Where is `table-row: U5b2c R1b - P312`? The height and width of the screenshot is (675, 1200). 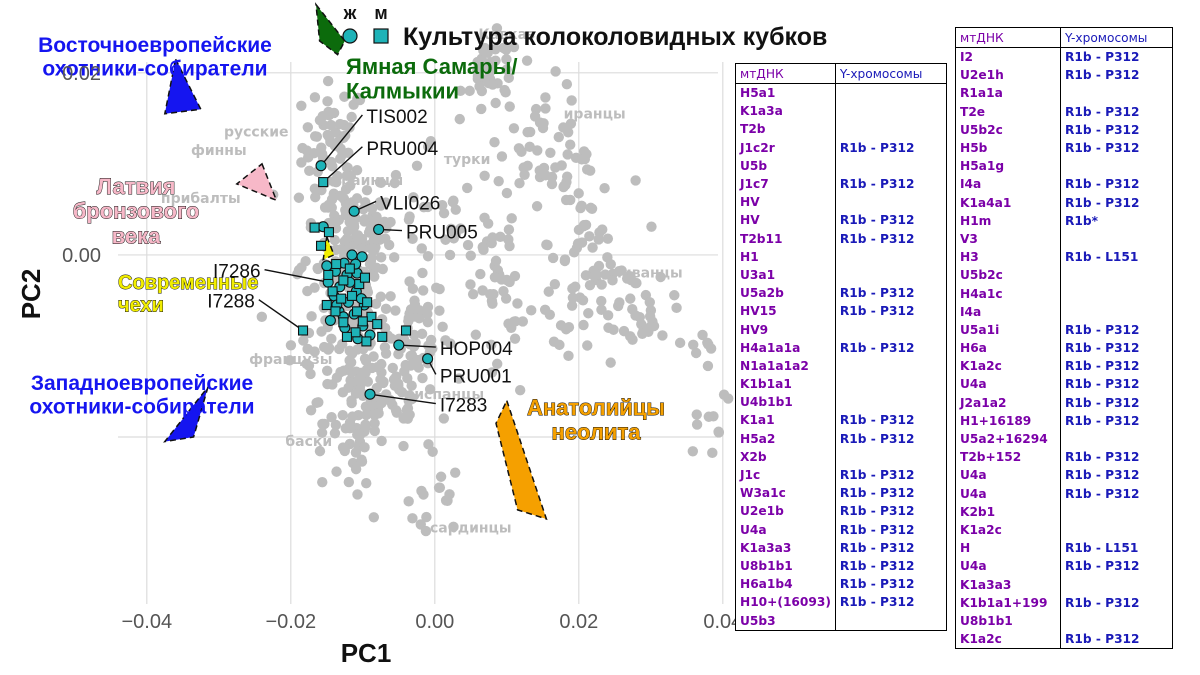
table-row: U5b2c R1b - P312 is located at coordinates (1064, 129).